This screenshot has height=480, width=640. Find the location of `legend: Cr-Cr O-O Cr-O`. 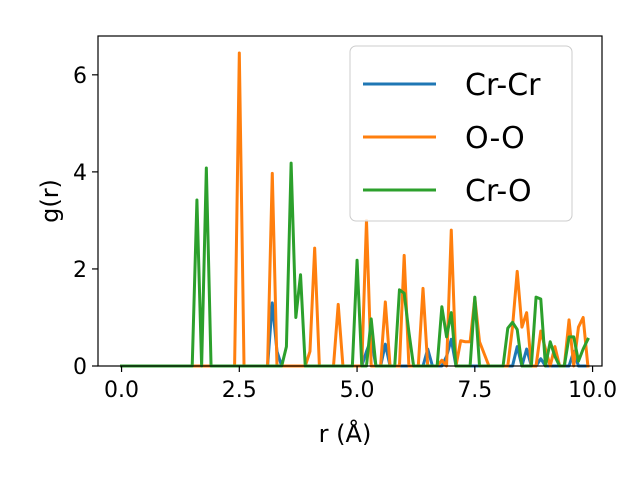

legend: Cr-Cr O-O Cr-O is located at coordinates (461, 133).